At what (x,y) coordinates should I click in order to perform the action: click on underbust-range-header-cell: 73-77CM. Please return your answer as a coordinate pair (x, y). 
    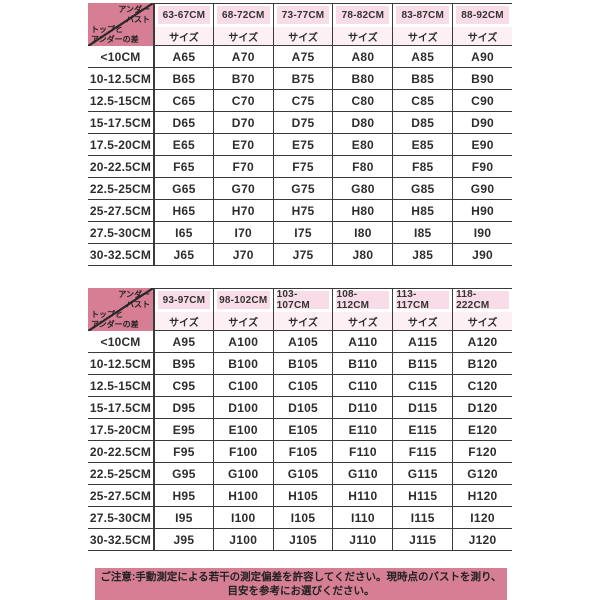
    Looking at the image, I should click on (302, 15).